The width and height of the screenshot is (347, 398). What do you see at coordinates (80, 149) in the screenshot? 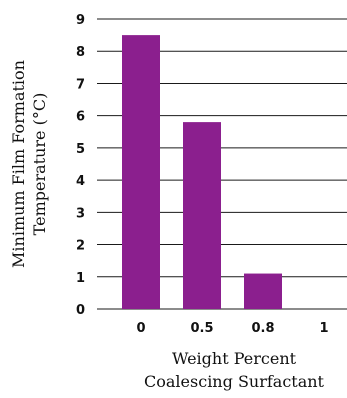
I see `y-tick-label: 5` at bounding box center [80, 149].